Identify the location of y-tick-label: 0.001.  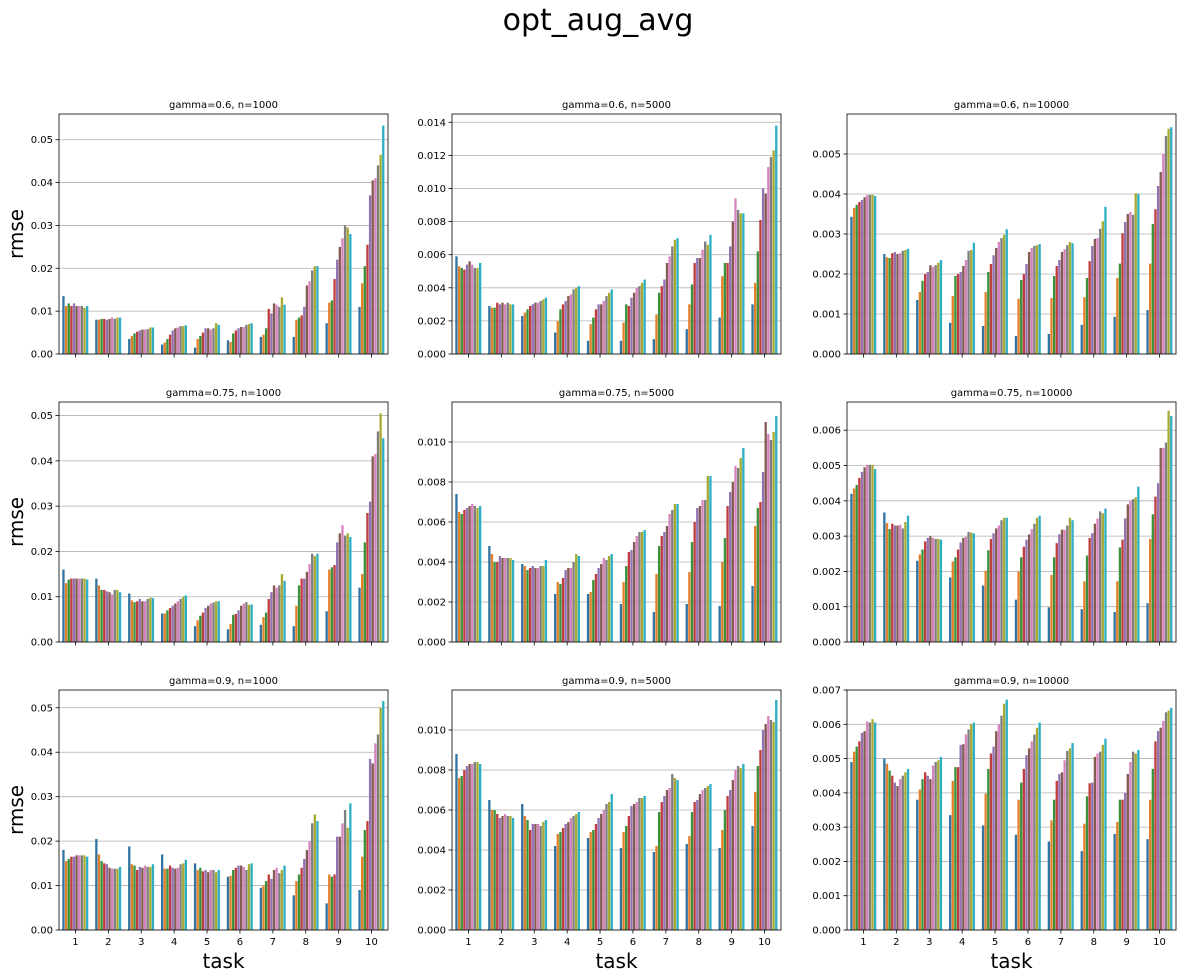
(826, 315).